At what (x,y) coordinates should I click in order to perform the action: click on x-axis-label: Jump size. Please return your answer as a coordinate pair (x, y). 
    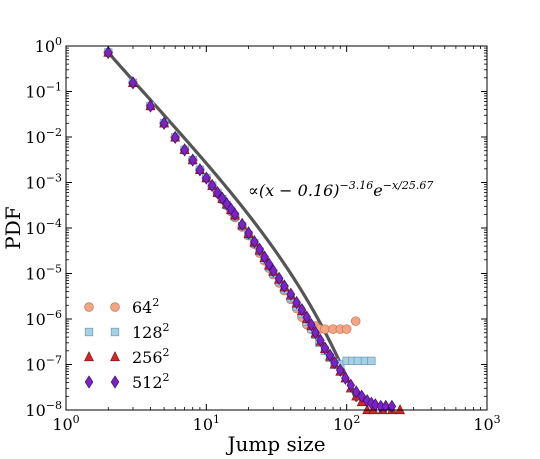
    Looking at the image, I should click on (275, 444).